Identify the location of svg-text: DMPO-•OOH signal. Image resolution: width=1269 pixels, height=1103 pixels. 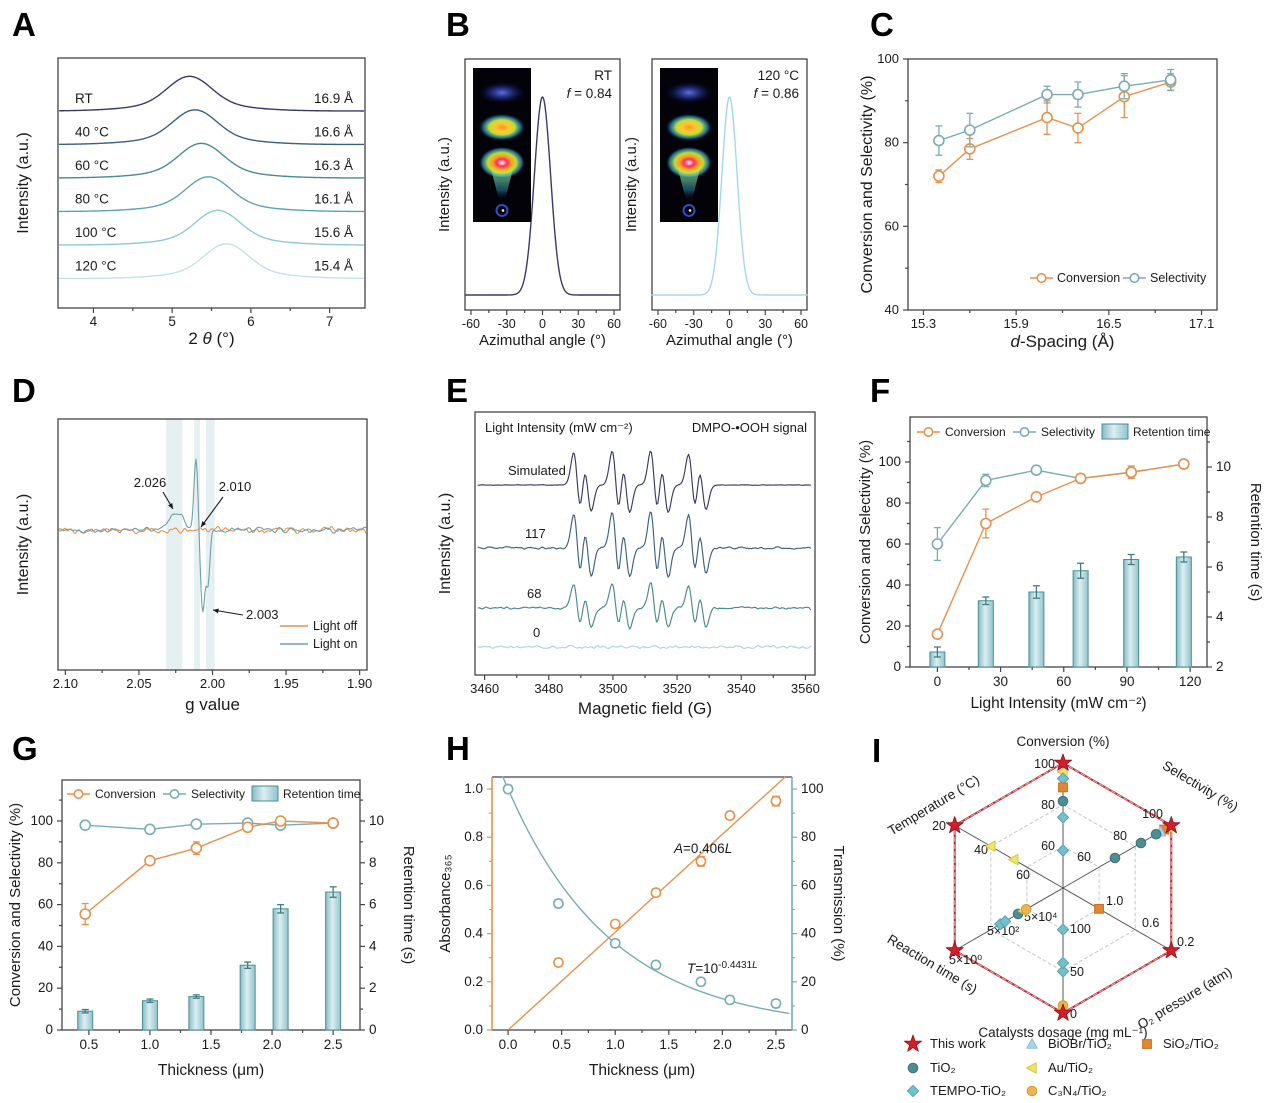
(749, 427).